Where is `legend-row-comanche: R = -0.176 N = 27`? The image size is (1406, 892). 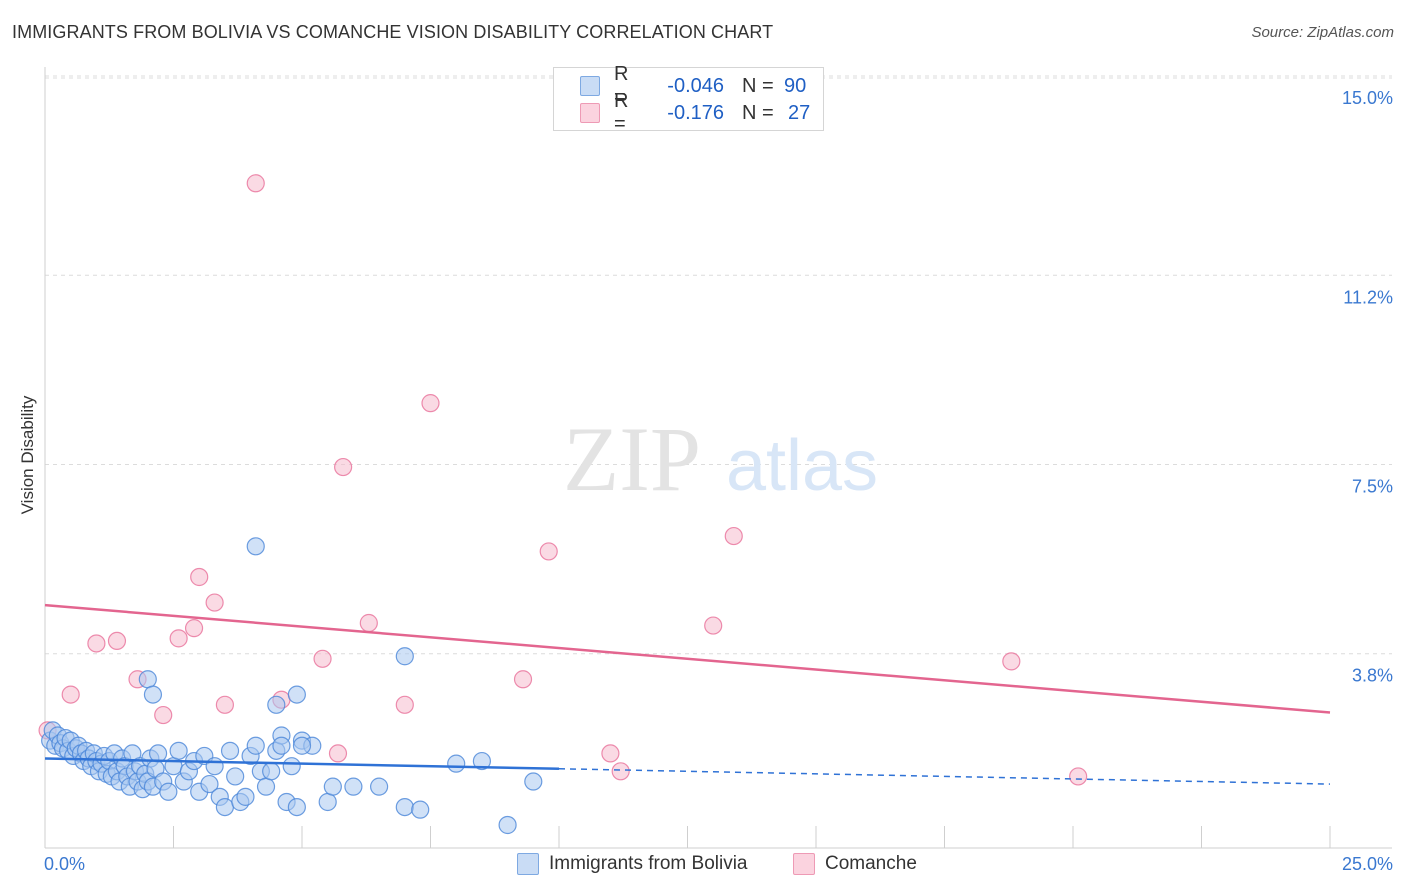 legend-row-comanche: R = -0.176 N = 27 is located at coordinates (695, 112).